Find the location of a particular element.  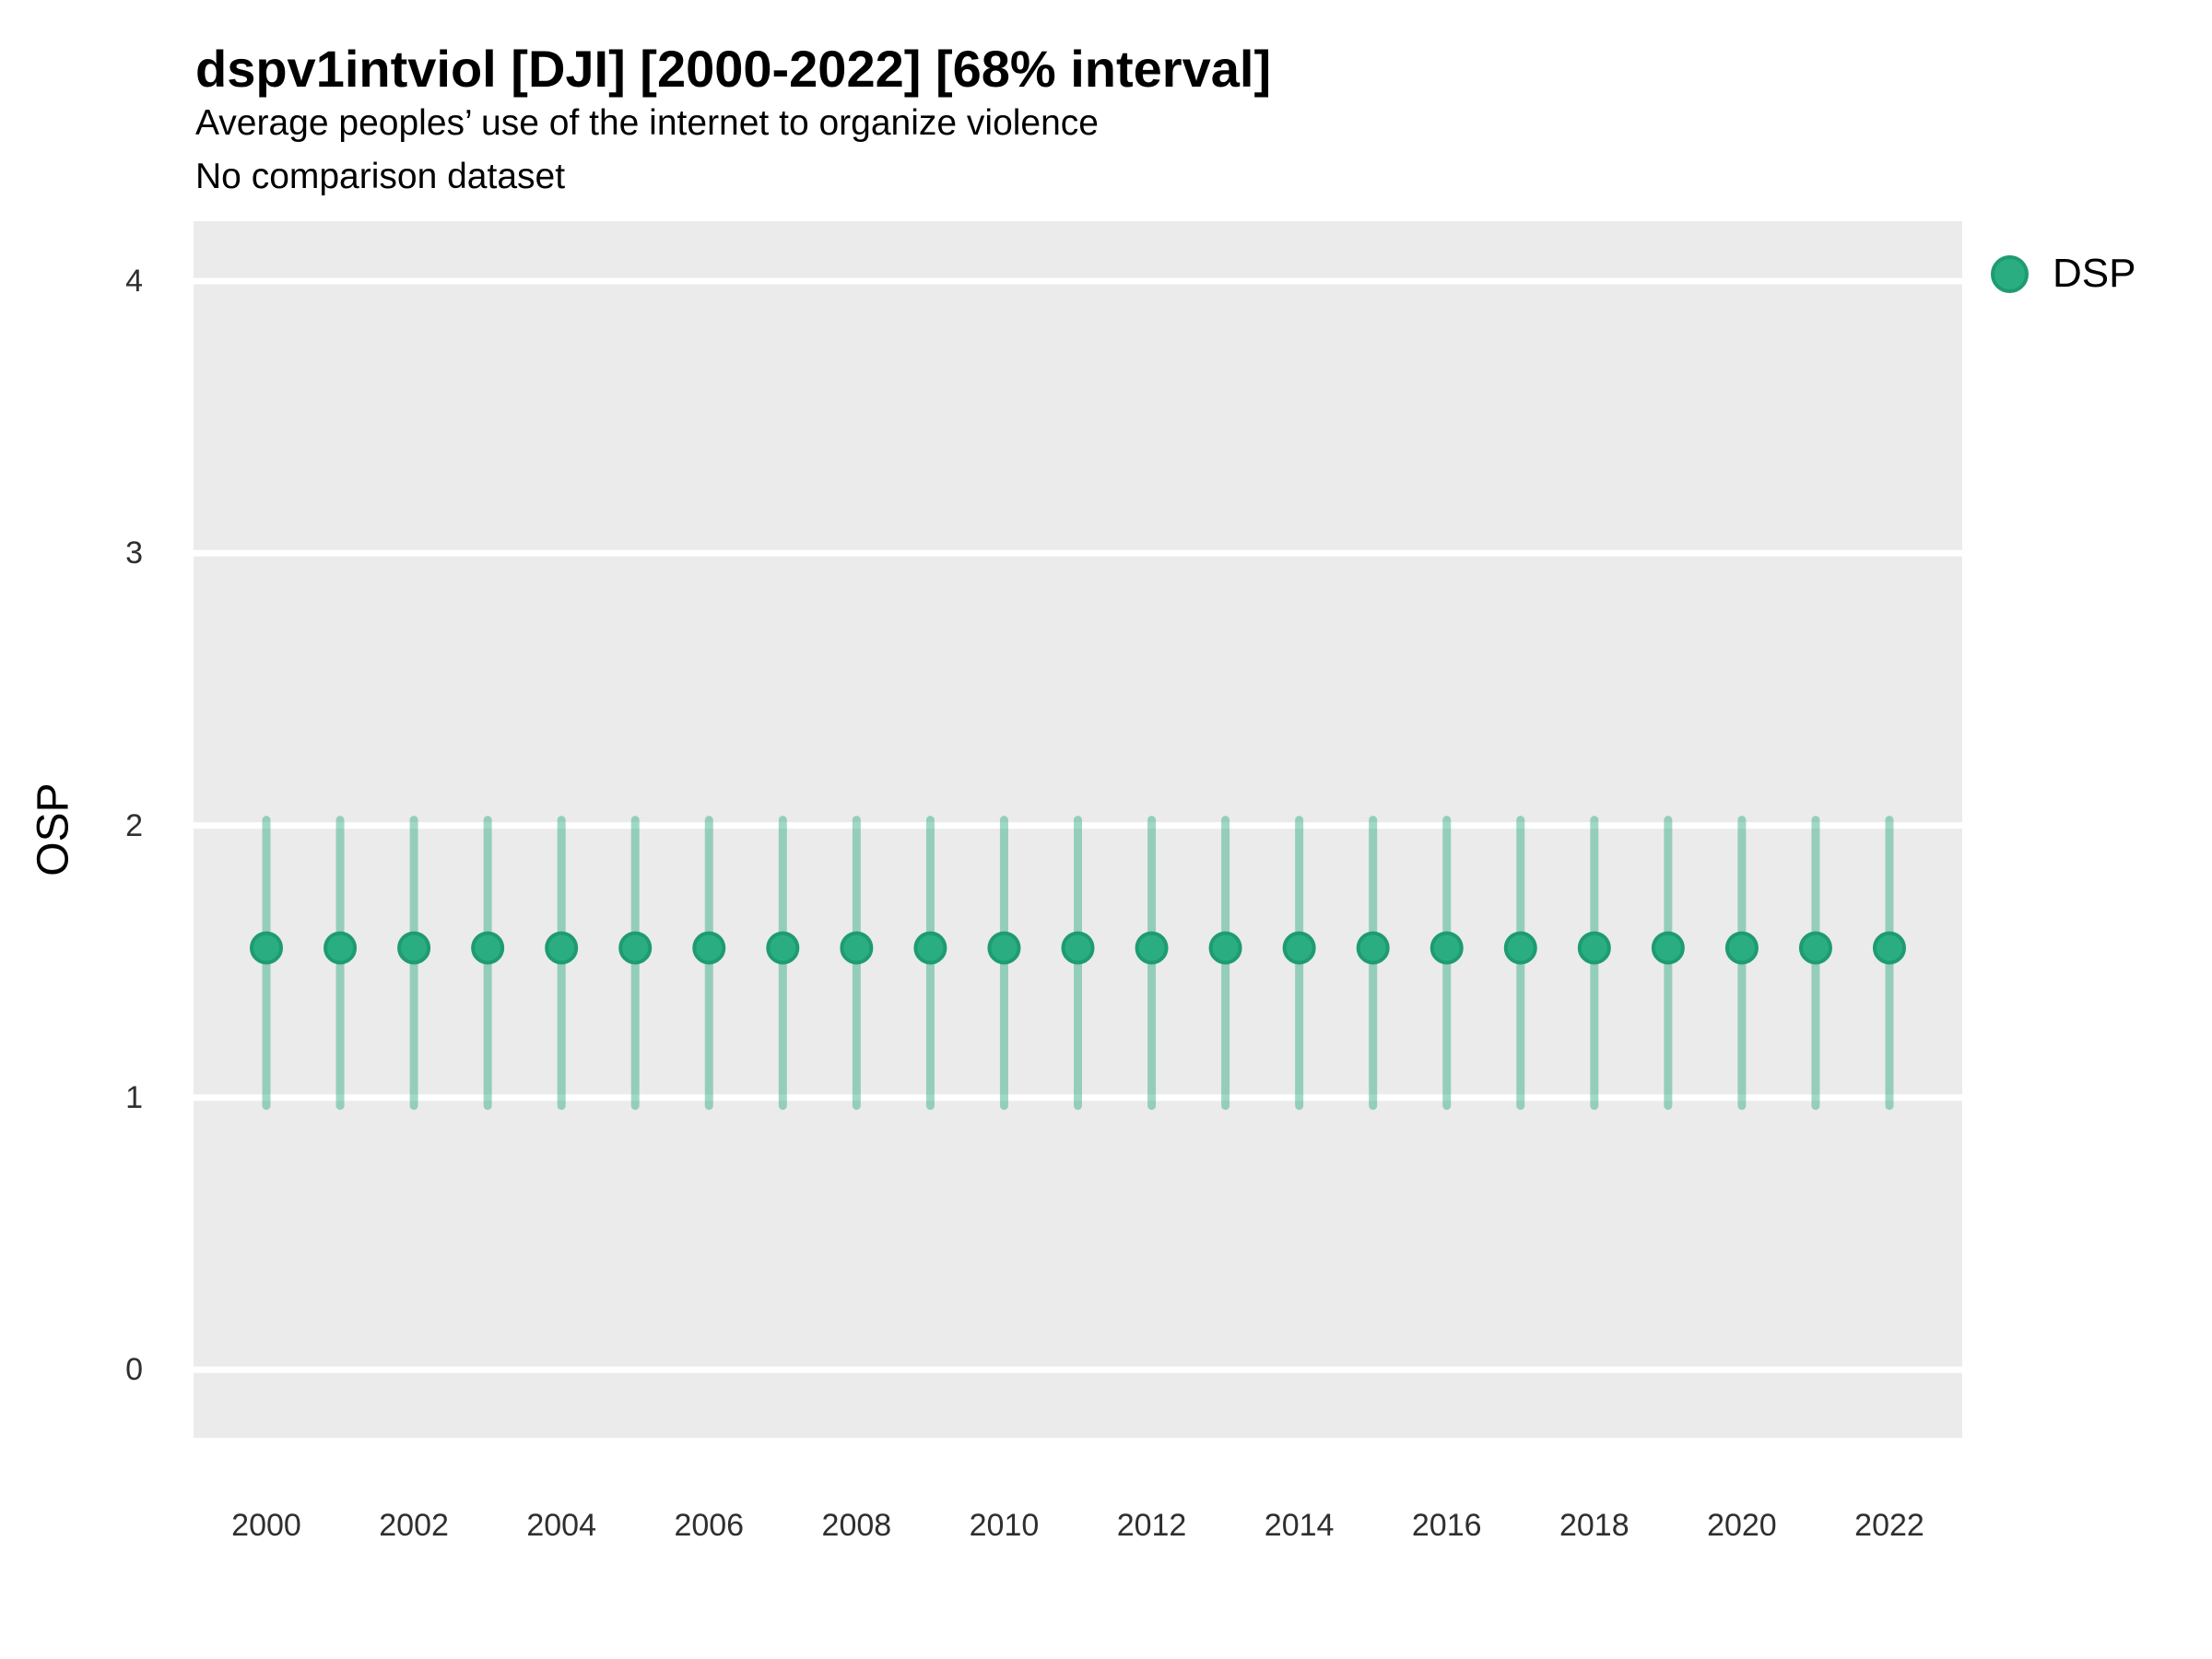

y-tick-label-4: 4 is located at coordinates (134, 281).